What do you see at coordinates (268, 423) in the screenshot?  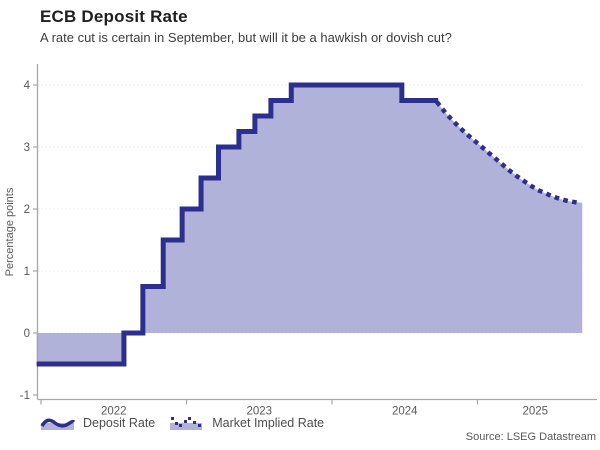 I see `legend-label-market-implied-rate: Market Implied Rate` at bounding box center [268, 423].